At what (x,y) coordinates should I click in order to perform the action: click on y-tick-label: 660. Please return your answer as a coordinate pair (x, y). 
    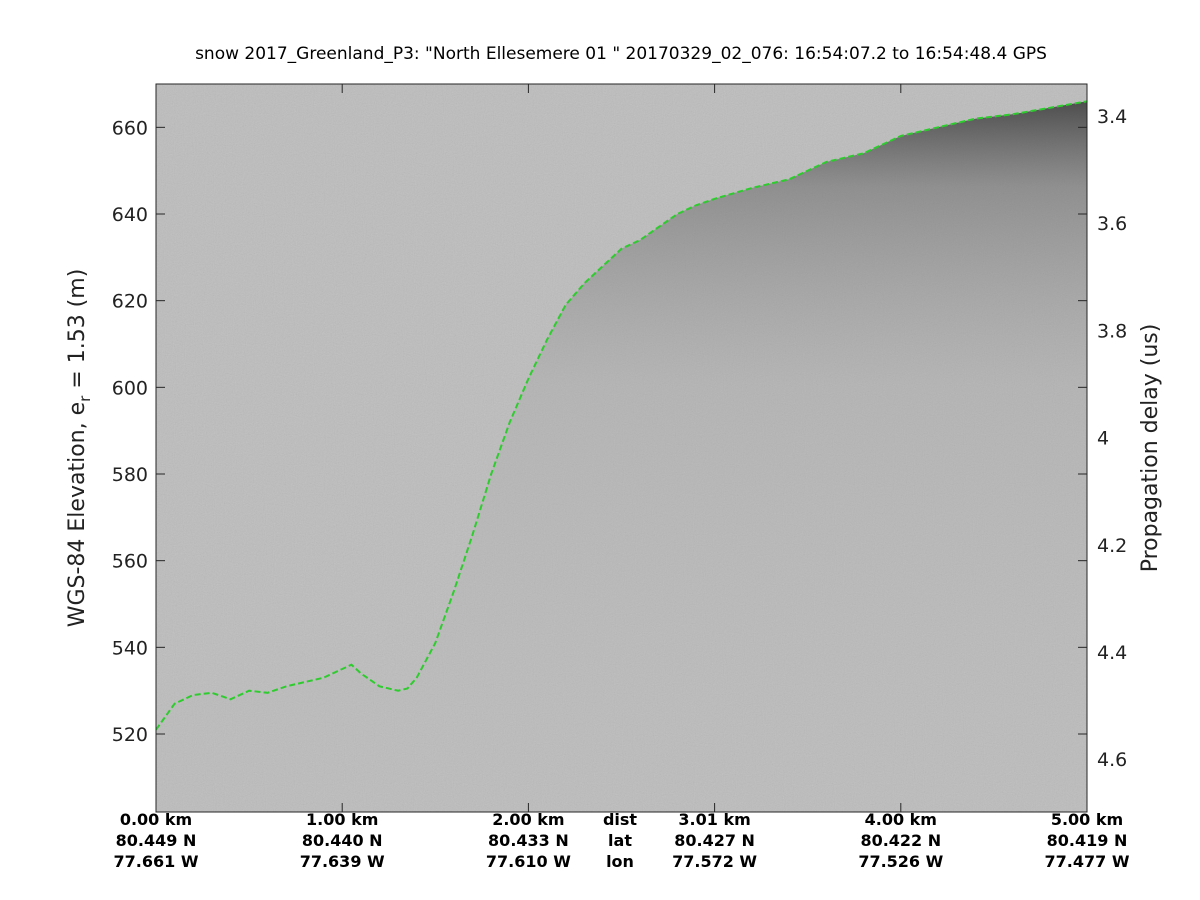
    Looking at the image, I should click on (130, 128).